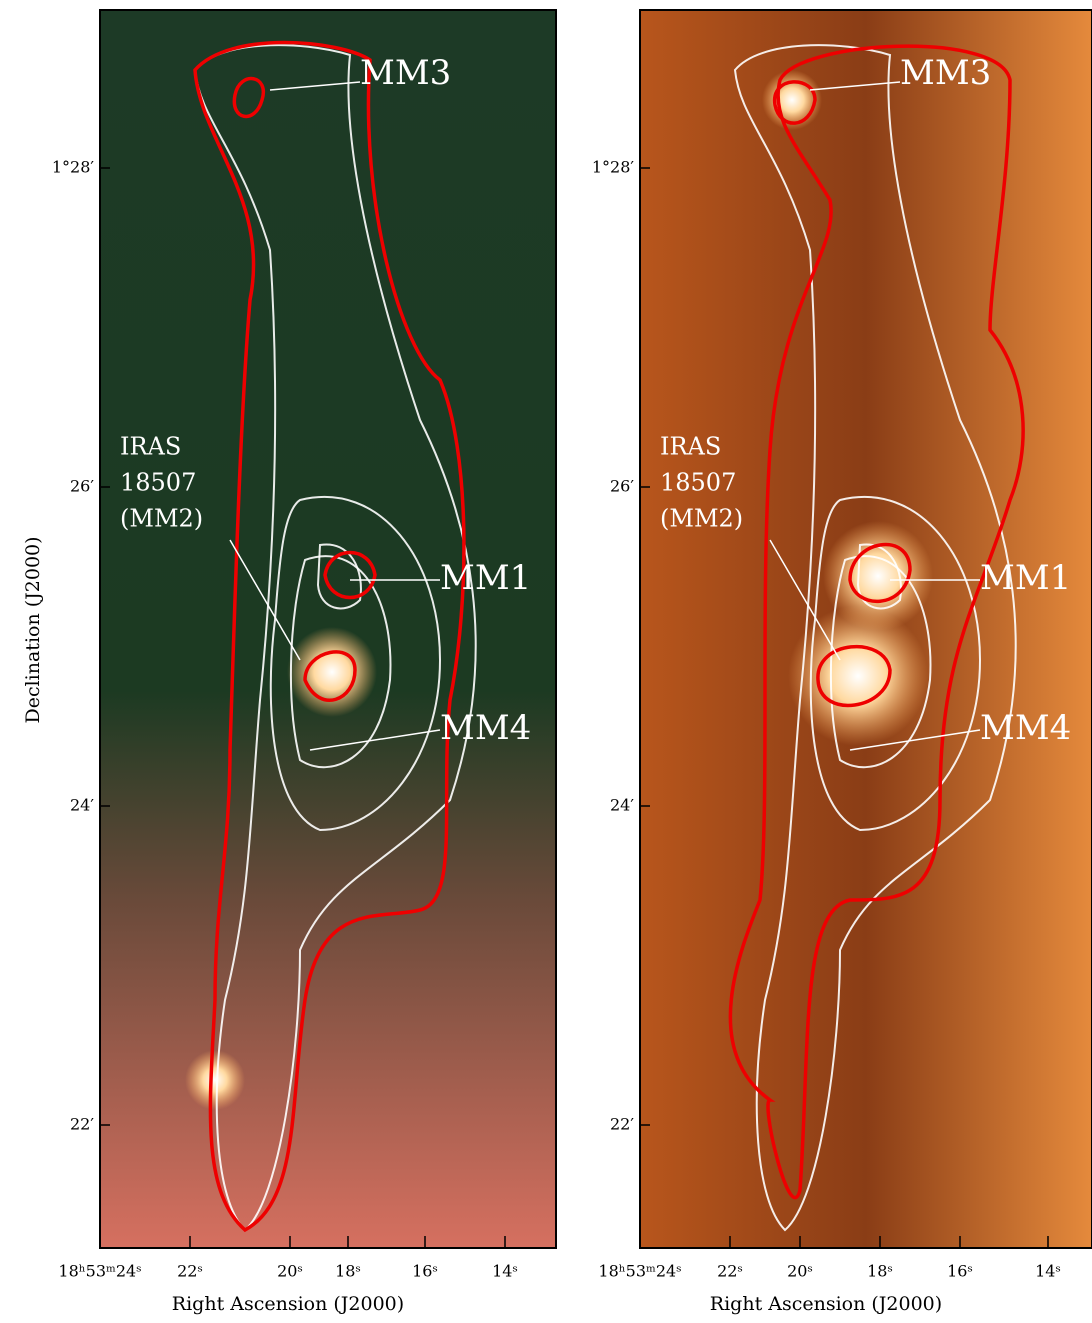  I want to click on y-axis-label: Declination (J2000), so click(33, 629).